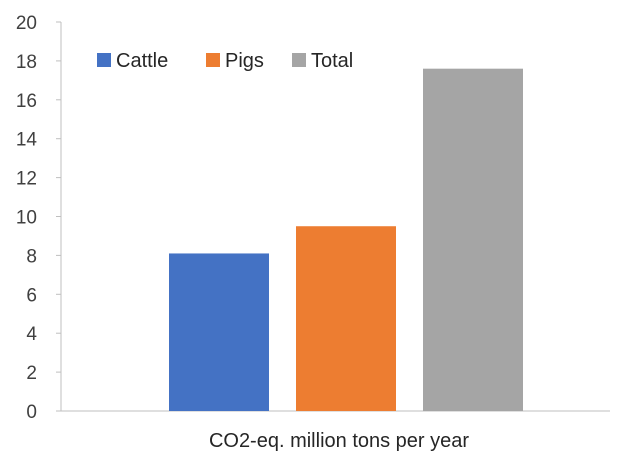 The width and height of the screenshot is (619, 458). I want to click on y-tick-label: 10, so click(26, 218).